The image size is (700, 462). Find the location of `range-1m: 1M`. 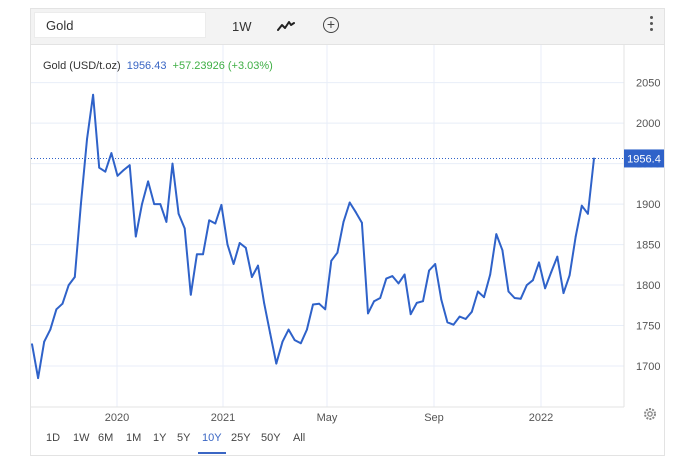

range-1m: 1M is located at coordinates (134, 438).